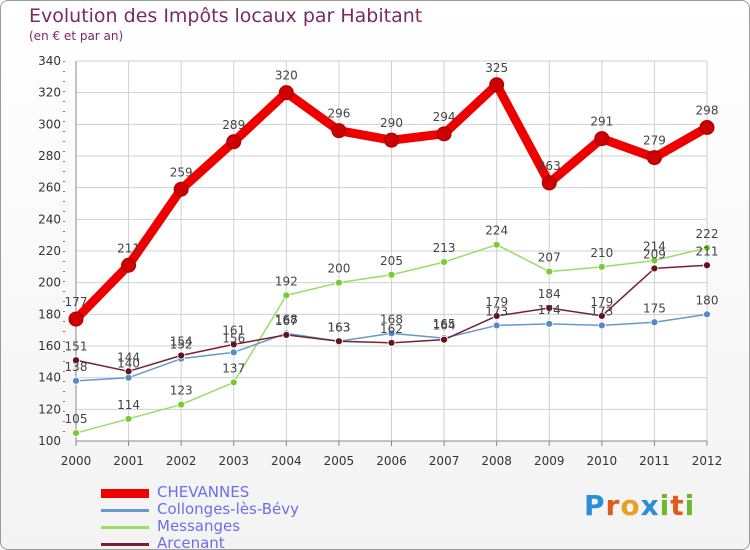 This screenshot has height=550, width=750. What do you see at coordinates (549, 166) in the screenshot?
I see `data-label: 263` at bounding box center [549, 166].